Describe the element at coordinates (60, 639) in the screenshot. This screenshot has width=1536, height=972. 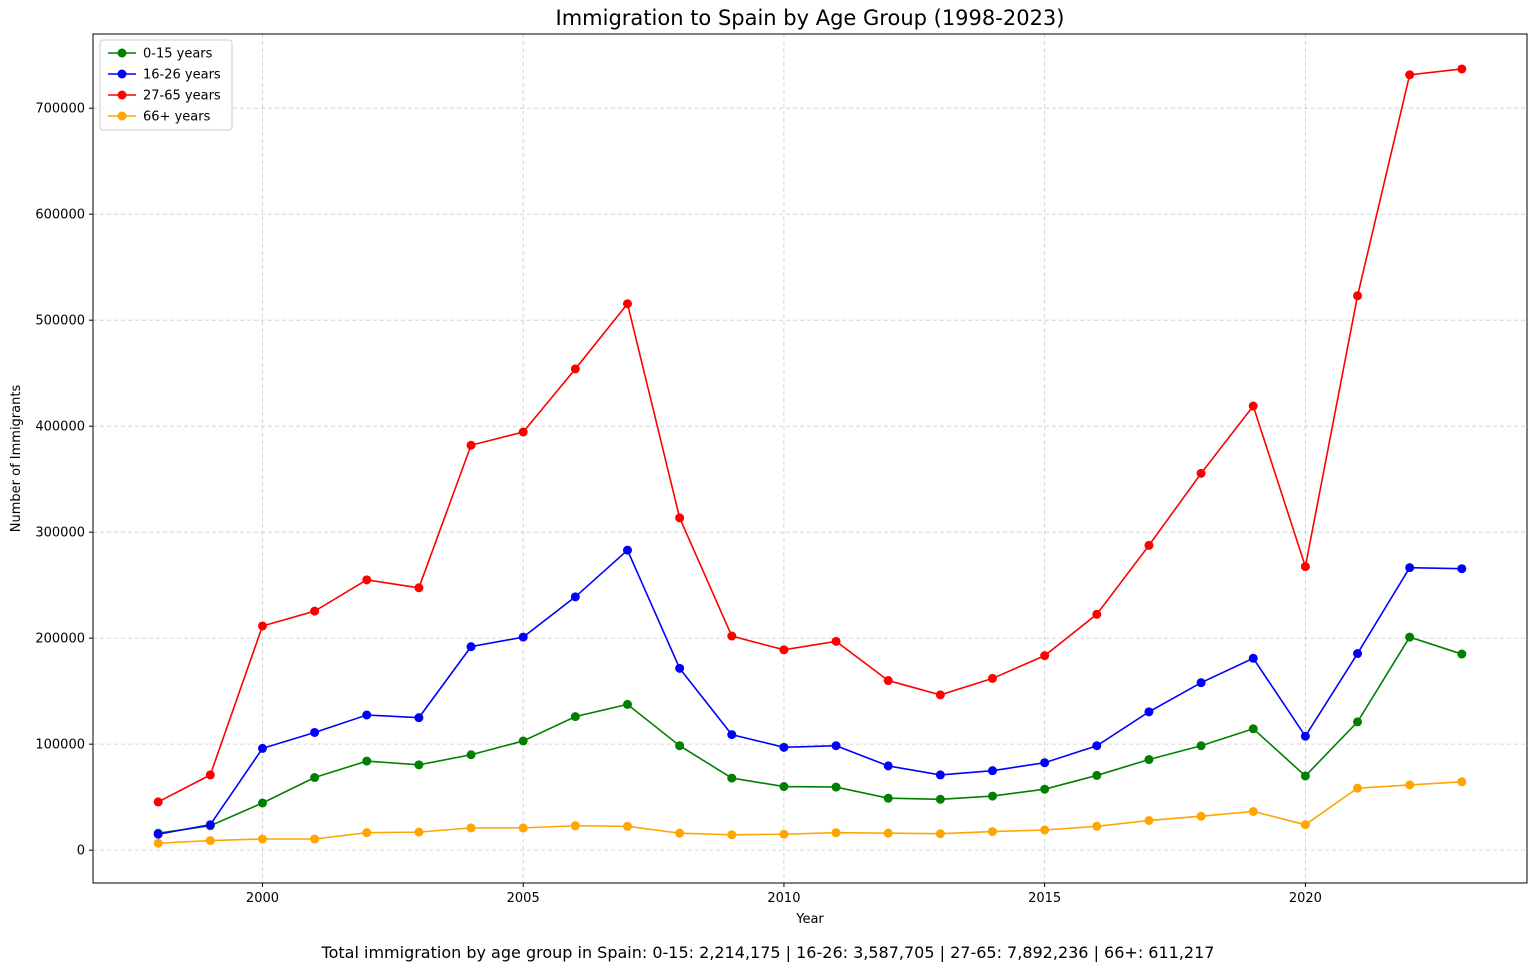
I see `y-tick-label: 200000` at that location.